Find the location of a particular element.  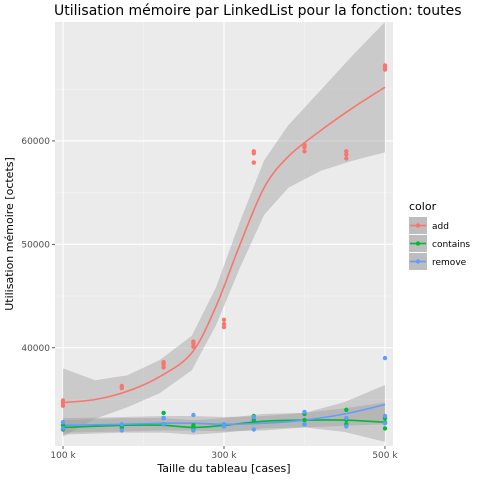

x-axis-title: Taille du tableau [cases] is located at coordinates (223, 468).